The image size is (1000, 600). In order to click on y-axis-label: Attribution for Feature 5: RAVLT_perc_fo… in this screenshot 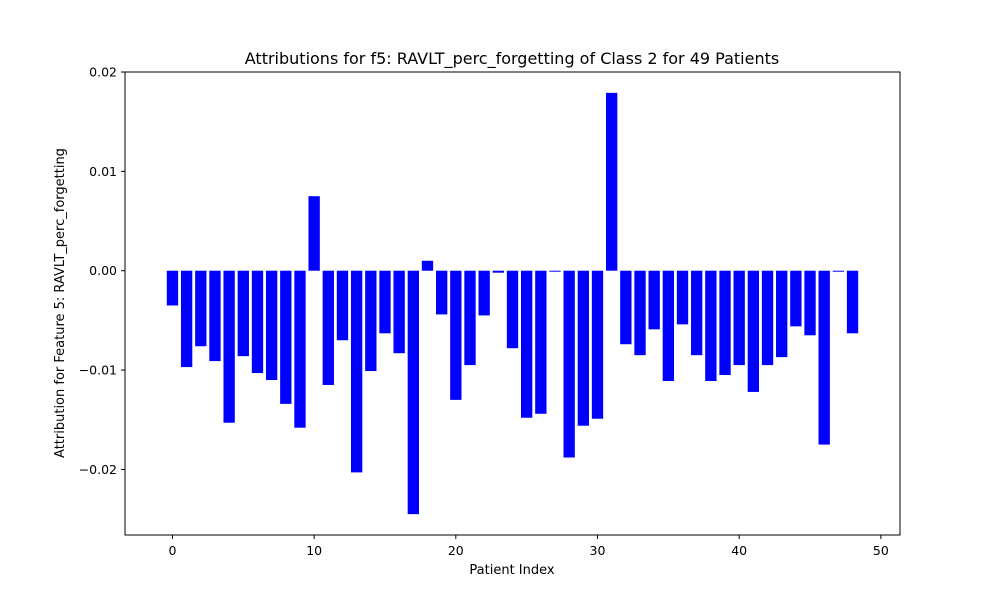, I will do `click(60, 303)`.